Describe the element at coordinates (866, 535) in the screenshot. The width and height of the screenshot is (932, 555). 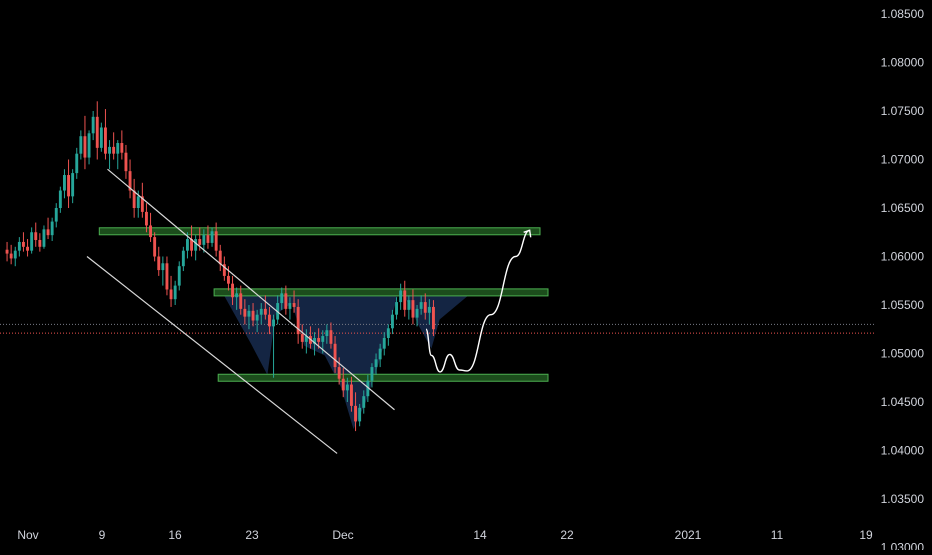
I see `x-tick-label: 19` at that location.